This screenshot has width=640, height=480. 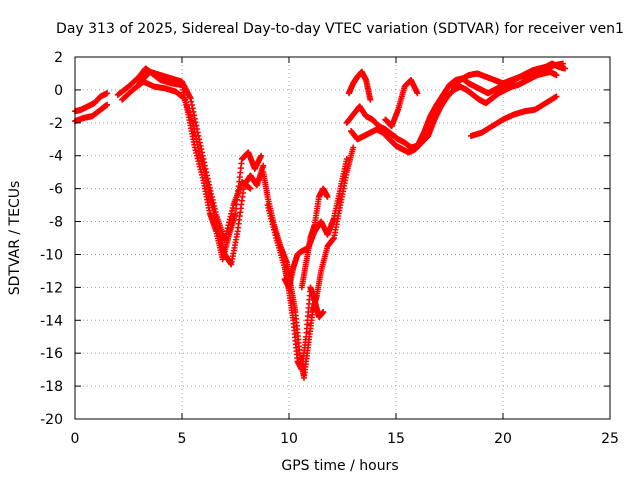 What do you see at coordinates (15, 238) in the screenshot?
I see `y-axis-label: SDTVAR / TECUs` at bounding box center [15, 238].